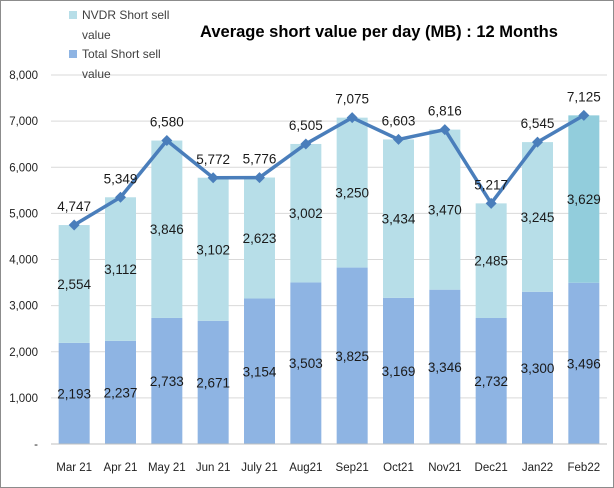 This screenshot has height=488, width=614. I want to click on data-label-total-short: 2,237, so click(121, 392).